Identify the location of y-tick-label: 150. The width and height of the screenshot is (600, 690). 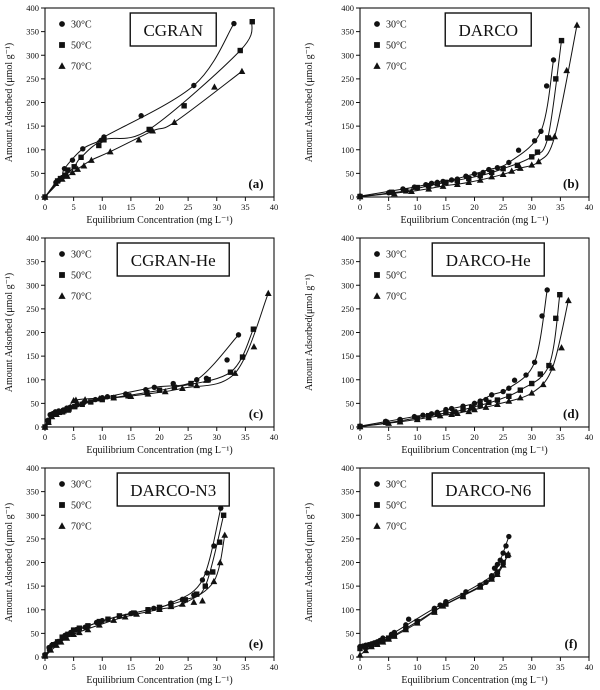
(32, 586).